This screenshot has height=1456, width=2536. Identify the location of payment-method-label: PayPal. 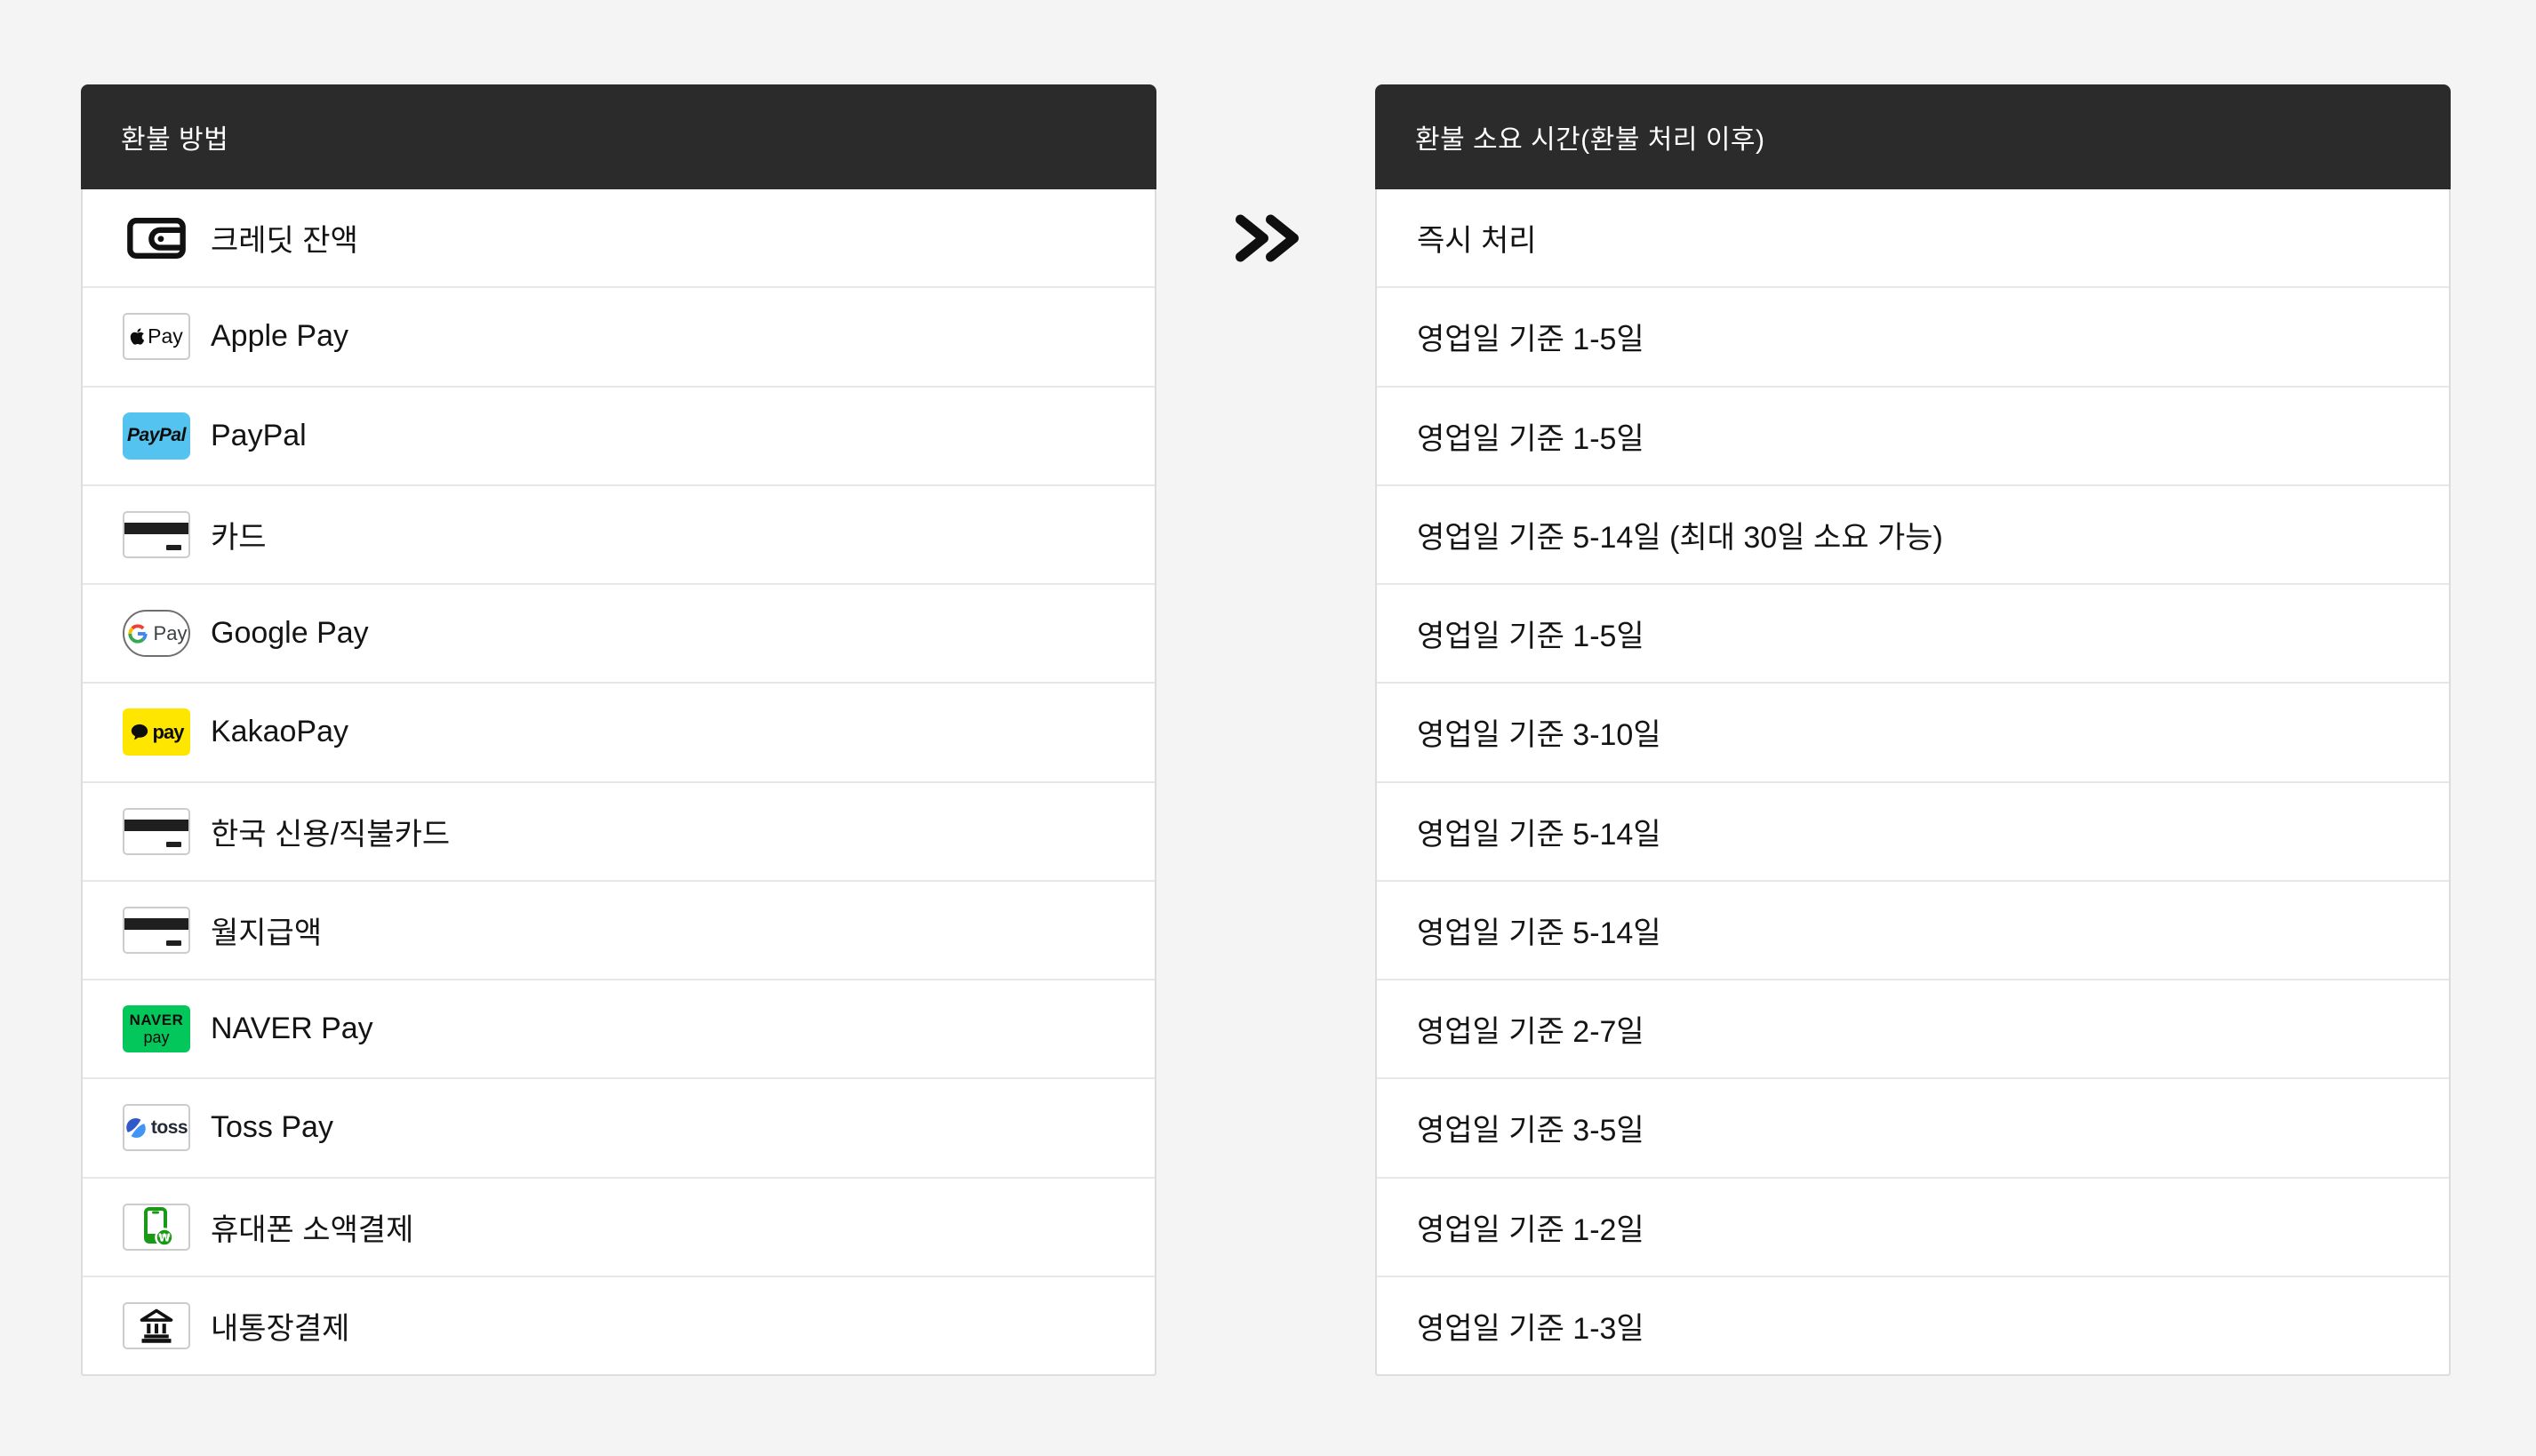
(259, 435).